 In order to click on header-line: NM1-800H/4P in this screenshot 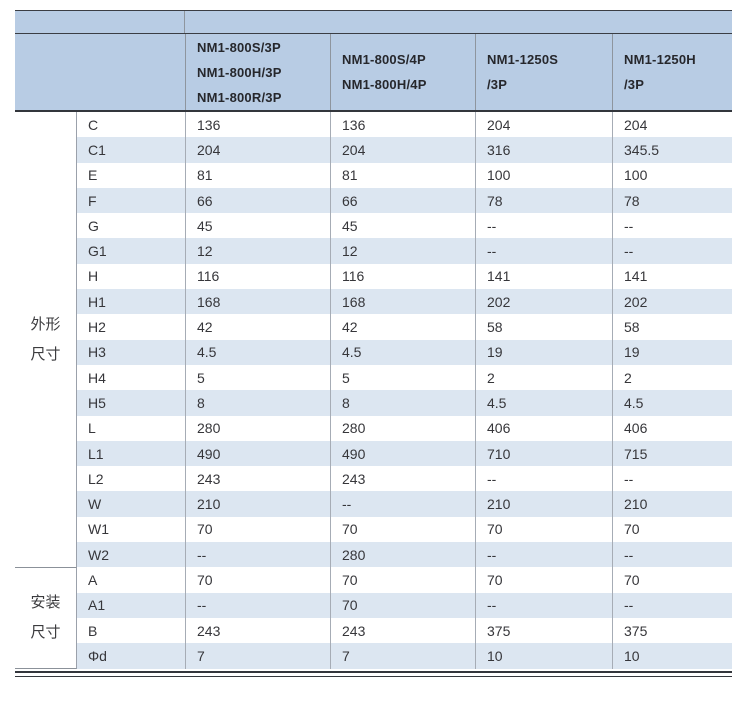, I will do `click(384, 84)`.